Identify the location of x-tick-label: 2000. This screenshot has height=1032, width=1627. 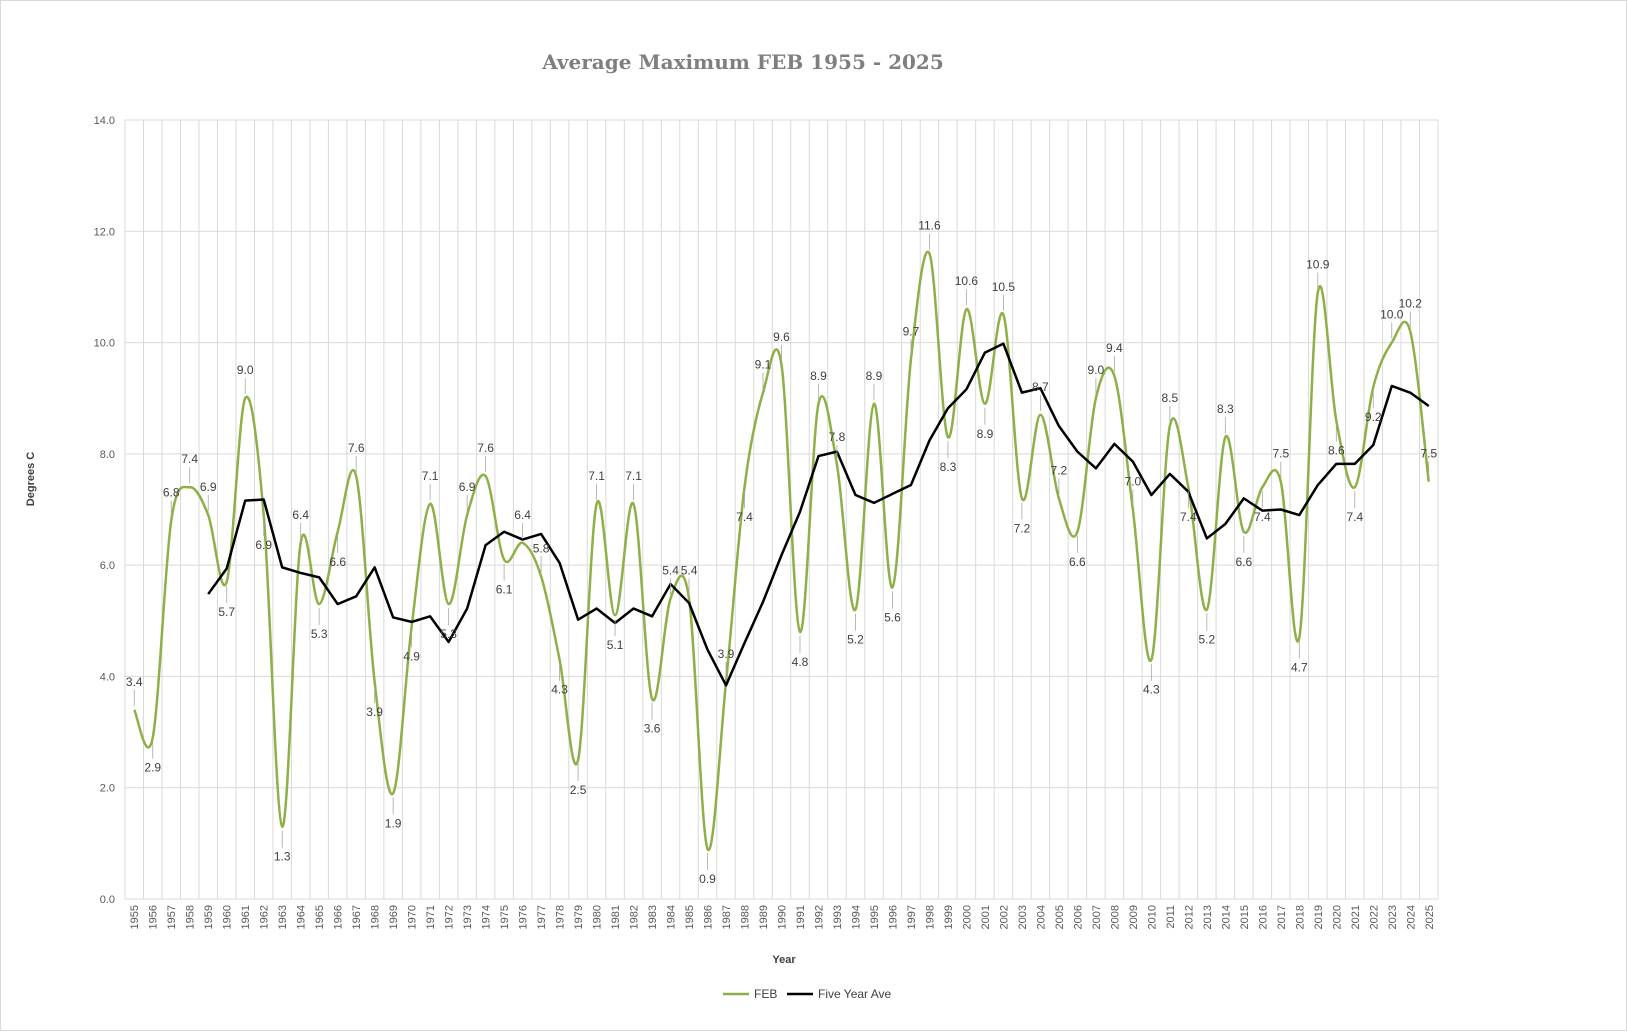
(967, 917).